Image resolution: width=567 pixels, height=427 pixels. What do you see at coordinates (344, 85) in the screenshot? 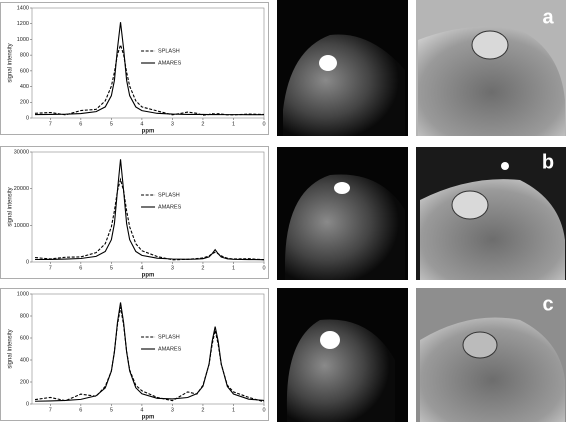
I see `mri-shoulder-a` at bounding box center [344, 85].